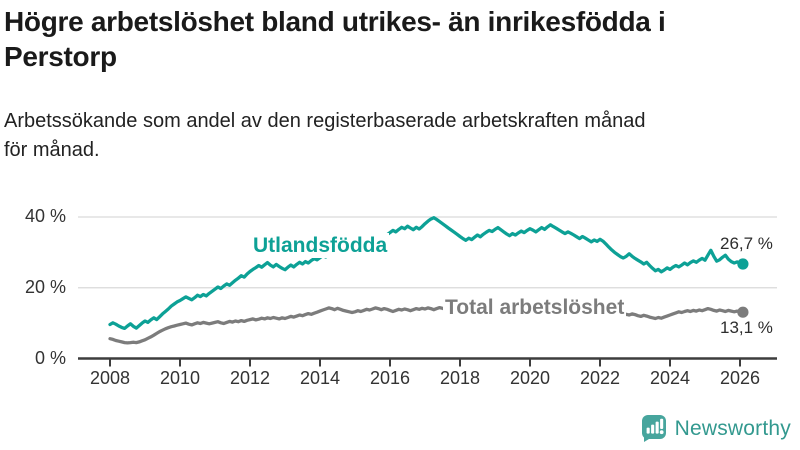 The height and width of the screenshot is (450, 800). Describe the element at coordinates (320, 378) in the screenshot. I see `x-tick-label: 2014` at that location.